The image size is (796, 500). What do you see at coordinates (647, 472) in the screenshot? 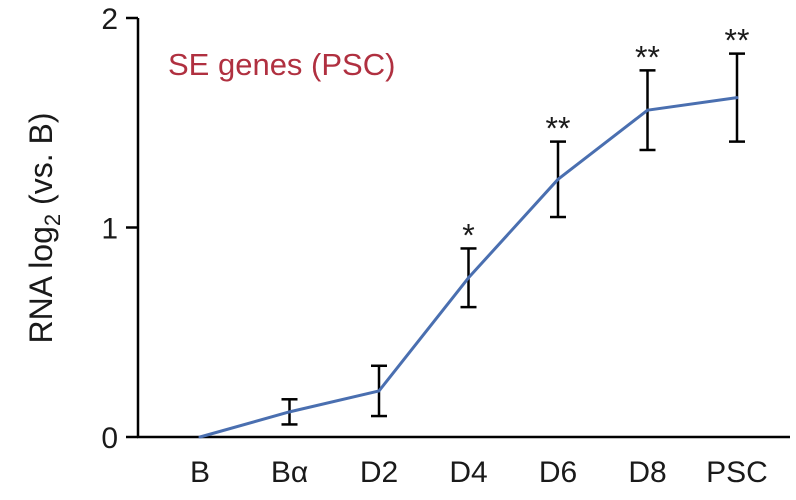
I see `x-tick-label: D8` at bounding box center [647, 472].